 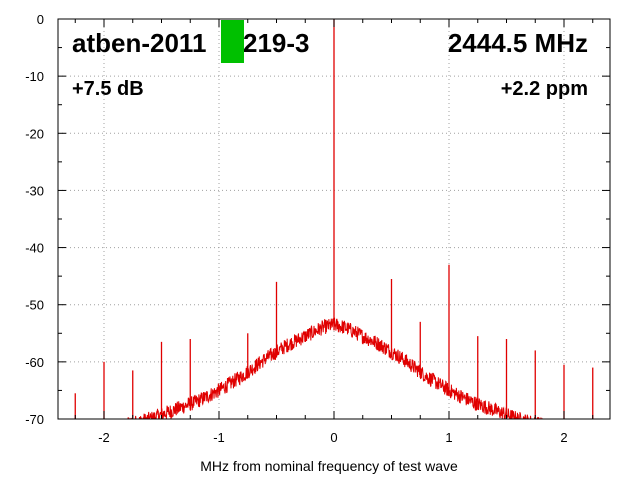 I want to click on y-tick-label: -70, so click(x=34, y=419).